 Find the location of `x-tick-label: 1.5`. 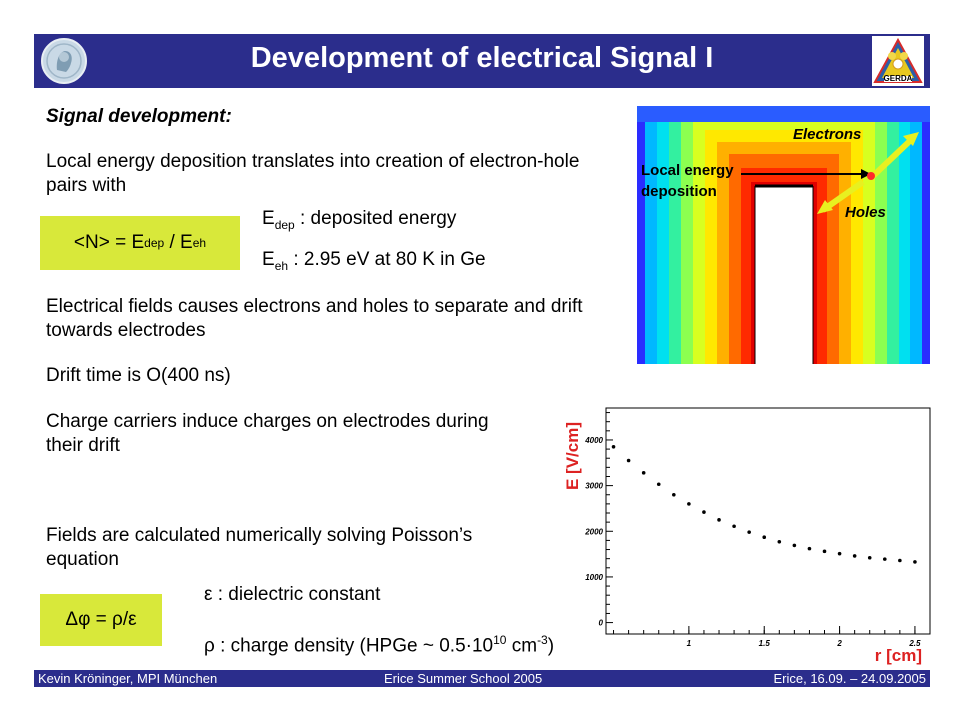

x-tick-label: 1.5 is located at coordinates (765, 643).